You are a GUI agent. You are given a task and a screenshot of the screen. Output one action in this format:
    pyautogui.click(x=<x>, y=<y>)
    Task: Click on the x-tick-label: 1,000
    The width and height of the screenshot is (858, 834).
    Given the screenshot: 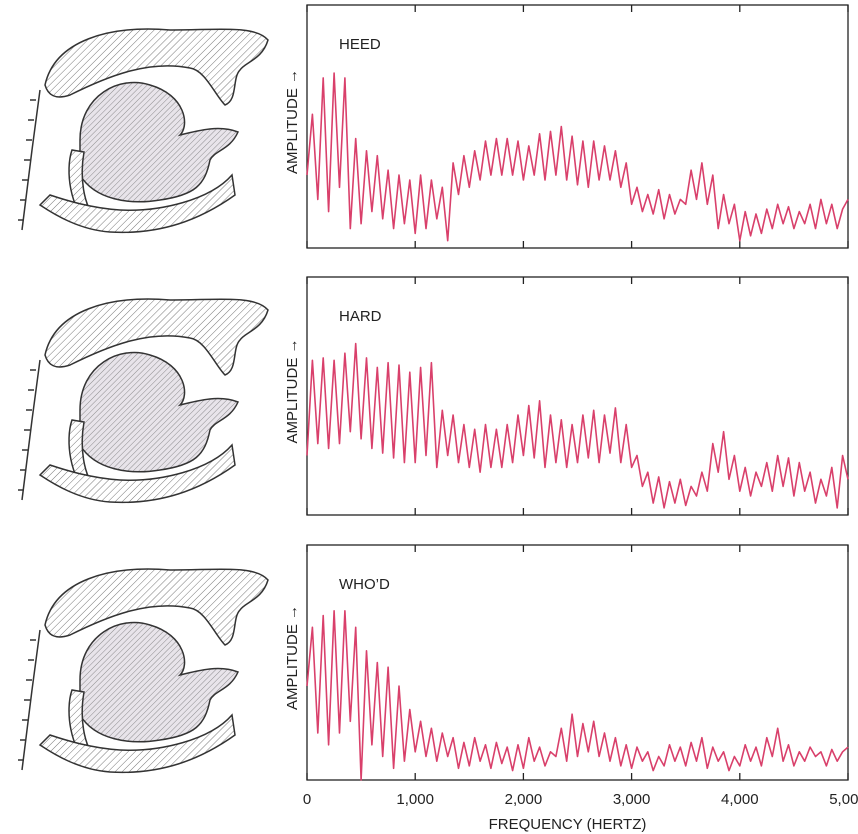 What is the action you would take?
    pyautogui.click(x=415, y=799)
    